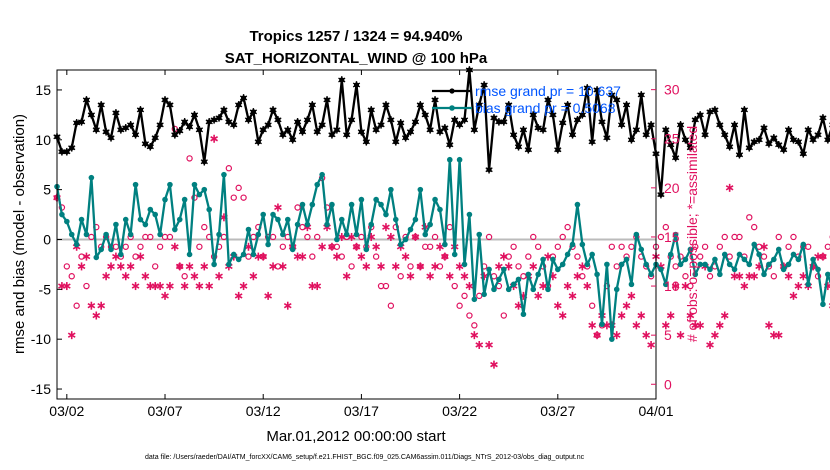  Describe the element at coordinates (668, 335) in the screenshot. I see `y-tick-label-right: 5` at that location.